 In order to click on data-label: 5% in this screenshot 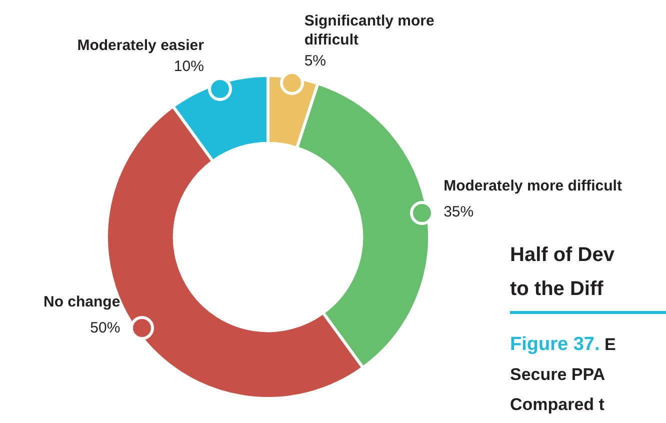, I will do `click(315, 61)`.